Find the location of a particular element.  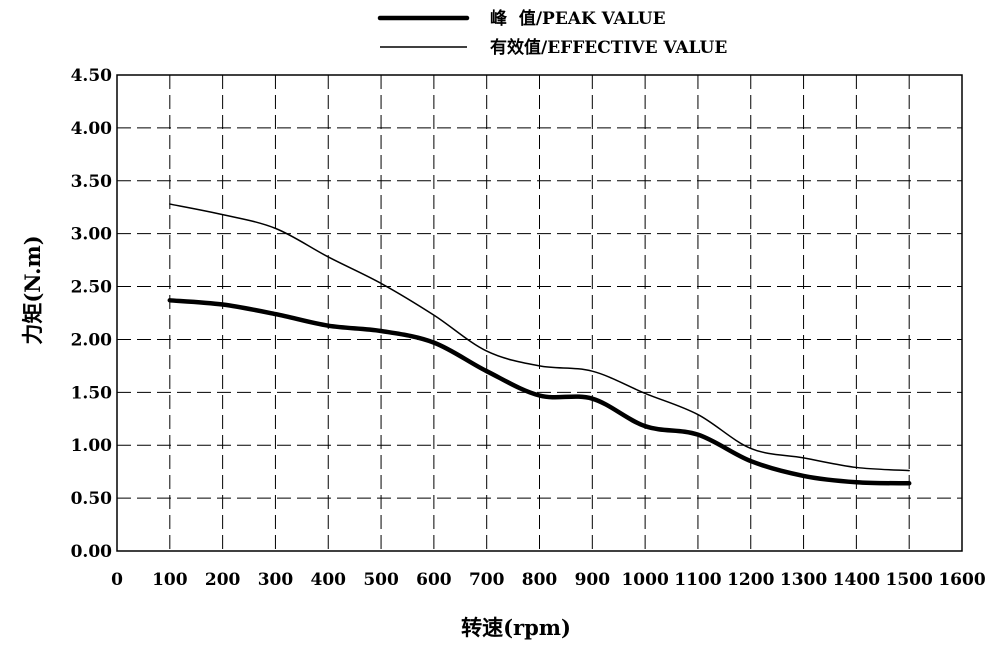

x-tick-label: 300 is located at coordinates (276, 580).